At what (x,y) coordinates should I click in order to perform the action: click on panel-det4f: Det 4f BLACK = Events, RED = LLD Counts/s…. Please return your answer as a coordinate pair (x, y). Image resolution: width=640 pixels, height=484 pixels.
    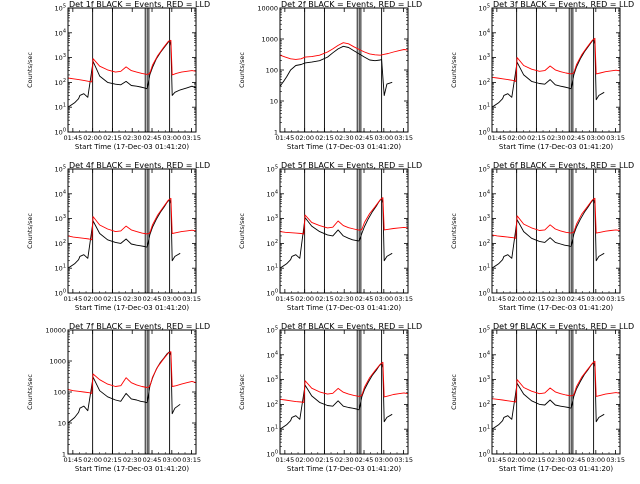
    Looking at the image, I should click on (118, 236).